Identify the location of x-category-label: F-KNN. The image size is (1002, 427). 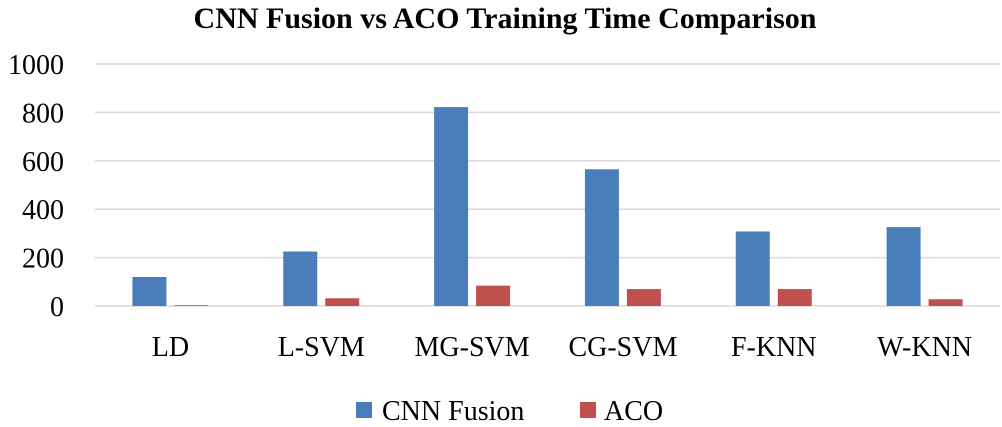
(774, 347).